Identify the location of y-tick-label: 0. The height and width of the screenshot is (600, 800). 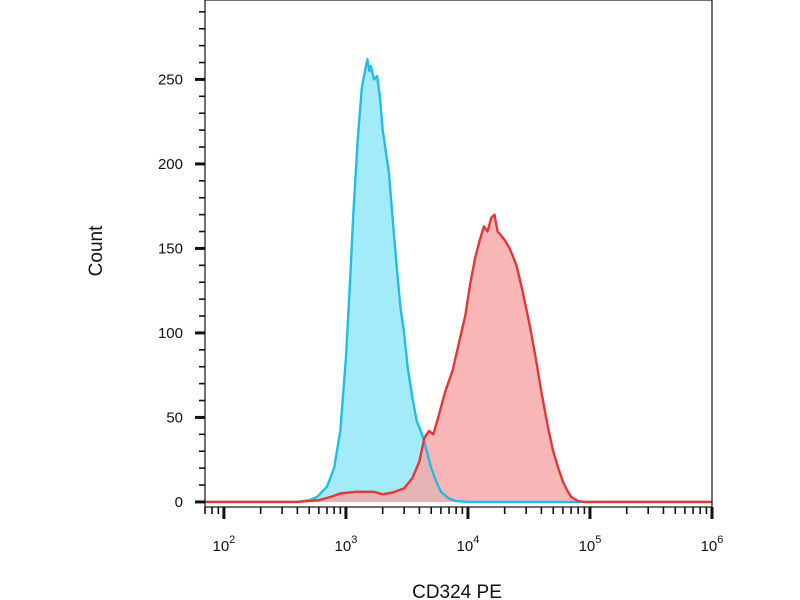
(179, 502).